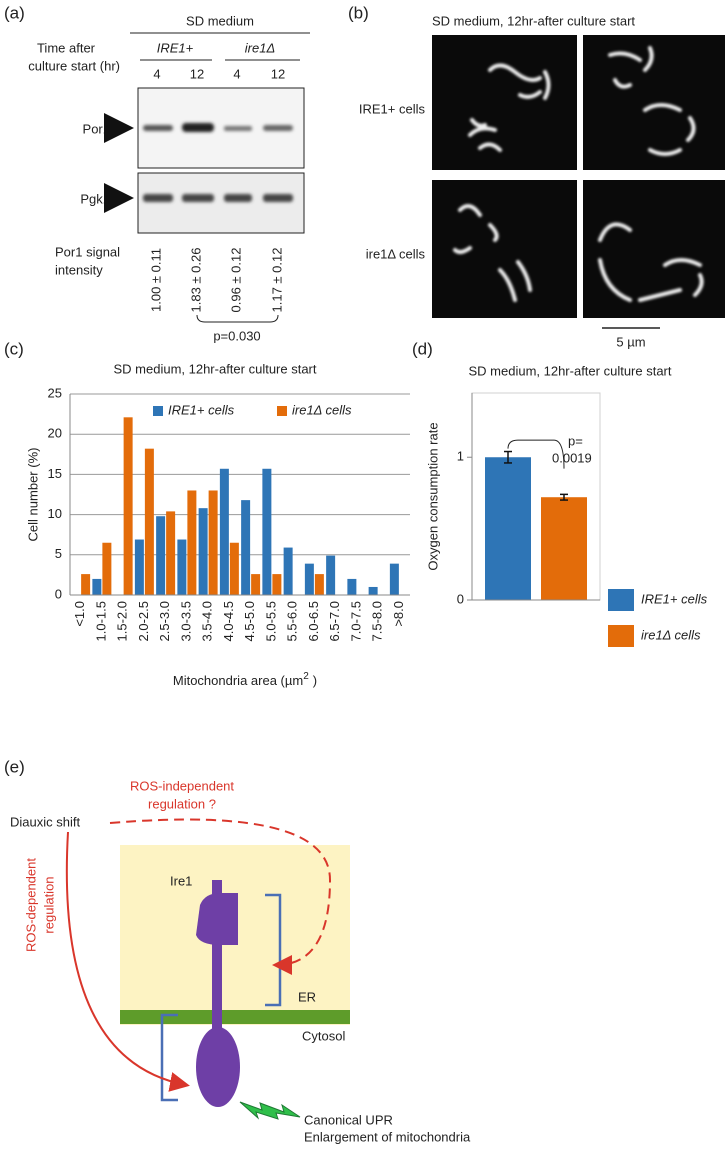  I want to click on x-tick-label: 1.5-2.0, so click(122, 621).